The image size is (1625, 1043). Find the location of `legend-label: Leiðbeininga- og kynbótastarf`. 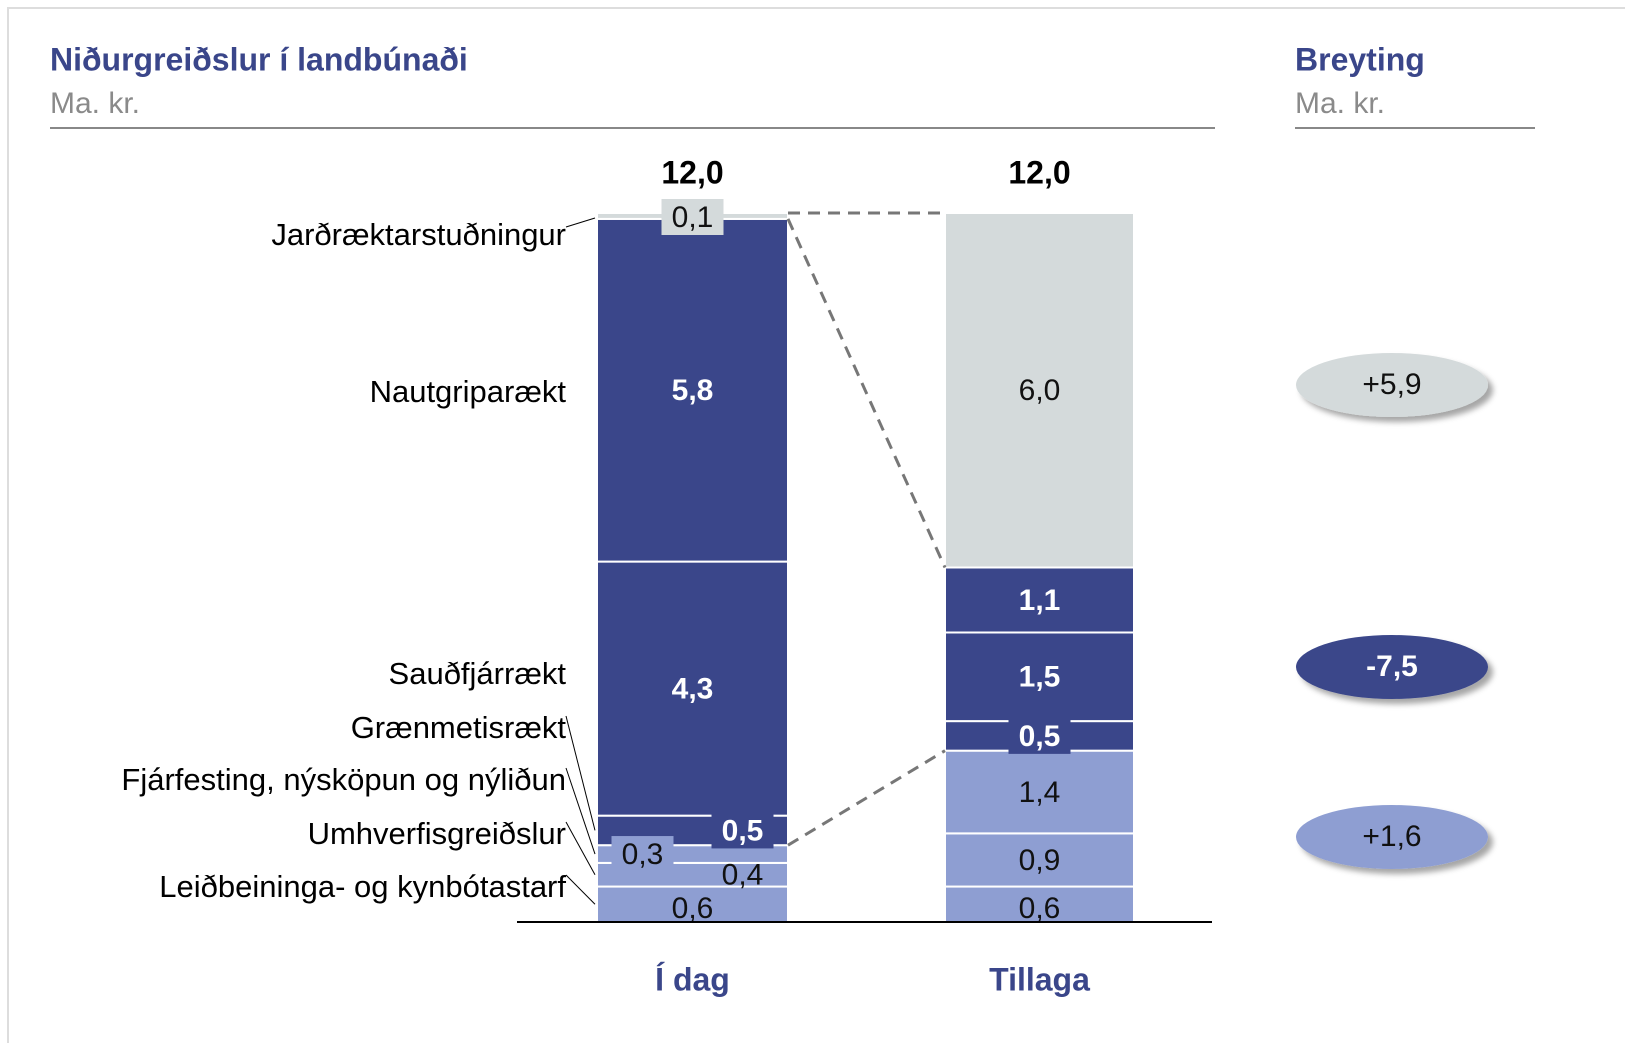

legend-label: Leiðbeininga- og kynbótastarf is located at coordinates (362, 886).